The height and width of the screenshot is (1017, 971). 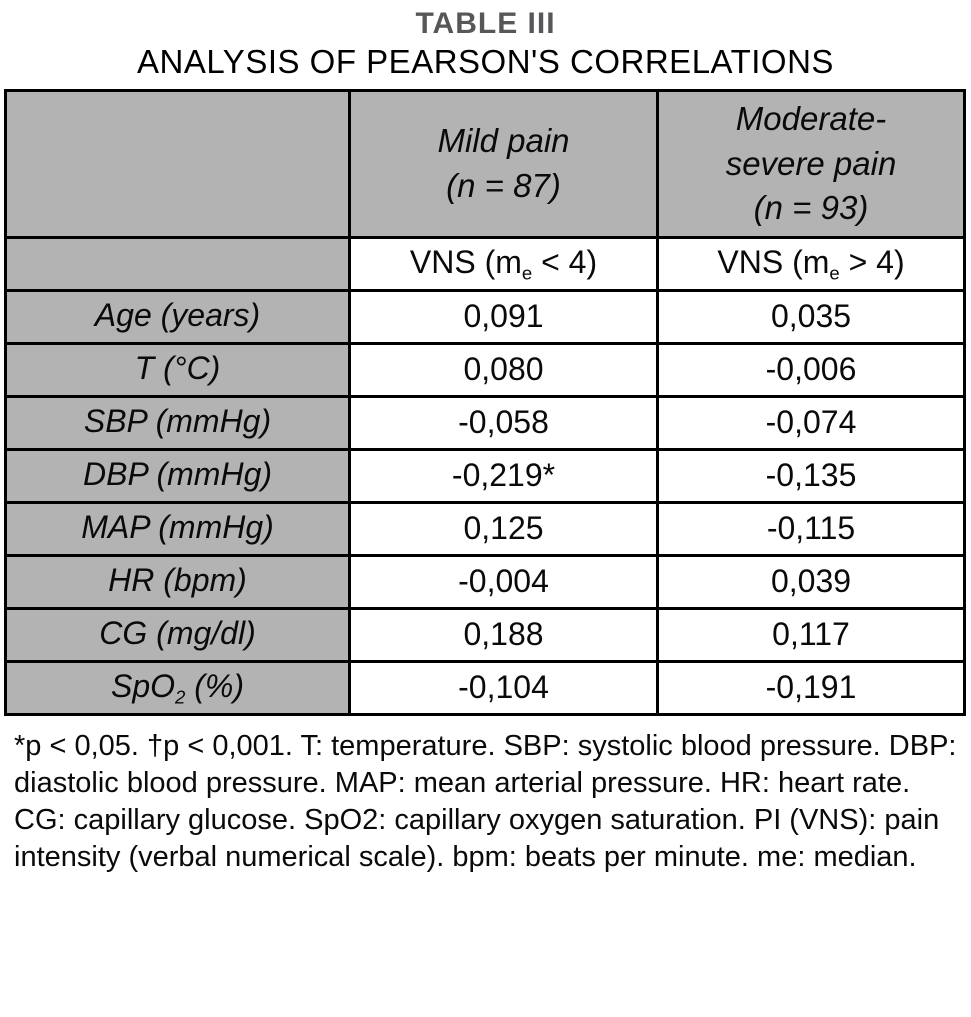 I want to click on row-label-text: T (°C), so click(x=177, y=367).